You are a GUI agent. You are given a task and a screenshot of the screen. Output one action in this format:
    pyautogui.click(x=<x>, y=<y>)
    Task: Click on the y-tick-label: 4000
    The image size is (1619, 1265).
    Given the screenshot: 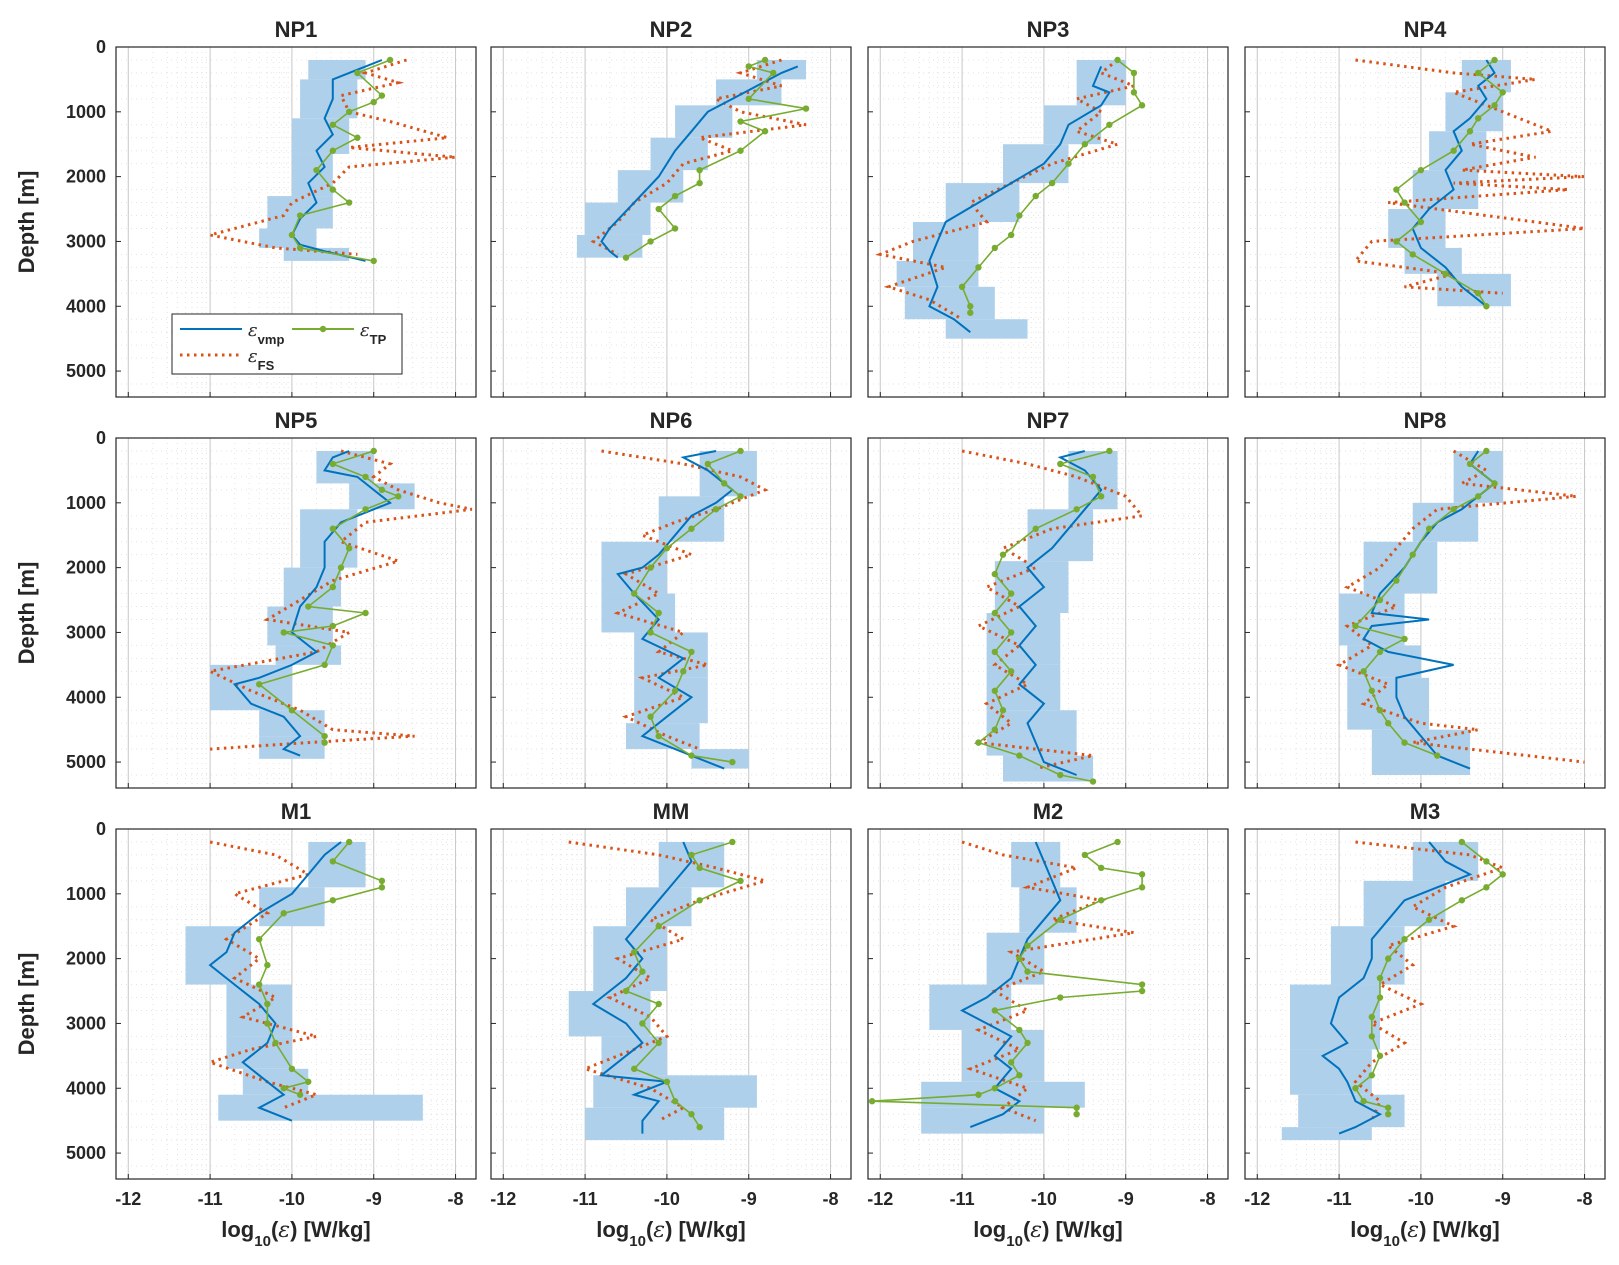 What is the action you would take?
    pyautogui.click(x=86, y=697)
    